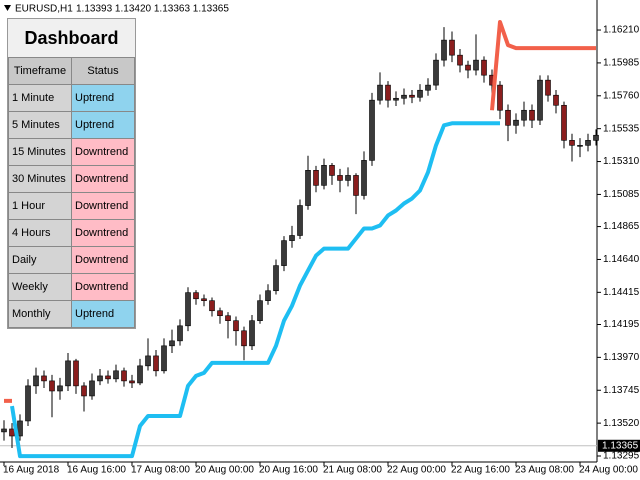 The height and width of the screenshot is (480, 640). What do you see at coordinates (621, 30) in the screenshot?
I see `y-tick-label: 1.16210` at bounding box center [621, 30].